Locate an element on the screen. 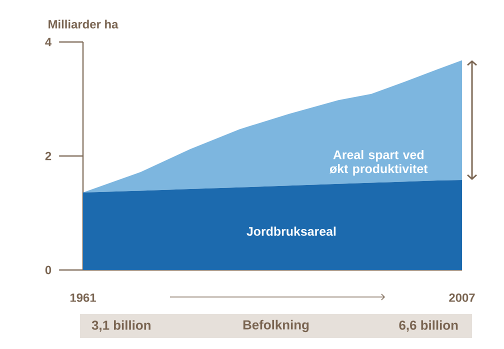 Image resolution: width=504 pixels, height=349 pixels. text: 6,6 billion is located at coordinates (428, 326).